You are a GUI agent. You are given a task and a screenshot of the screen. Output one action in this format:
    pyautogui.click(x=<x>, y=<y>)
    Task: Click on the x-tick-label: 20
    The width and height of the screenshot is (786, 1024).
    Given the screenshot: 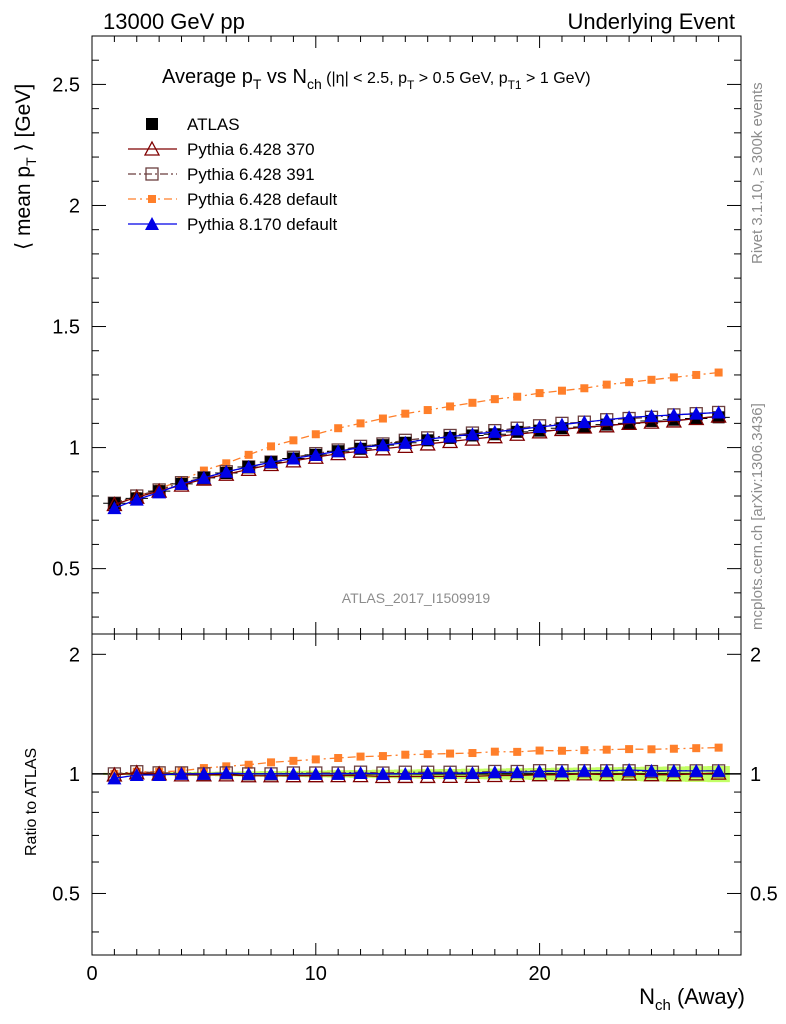 What is the action you would take?
    pyautogui.click(x=539, y=974)
    